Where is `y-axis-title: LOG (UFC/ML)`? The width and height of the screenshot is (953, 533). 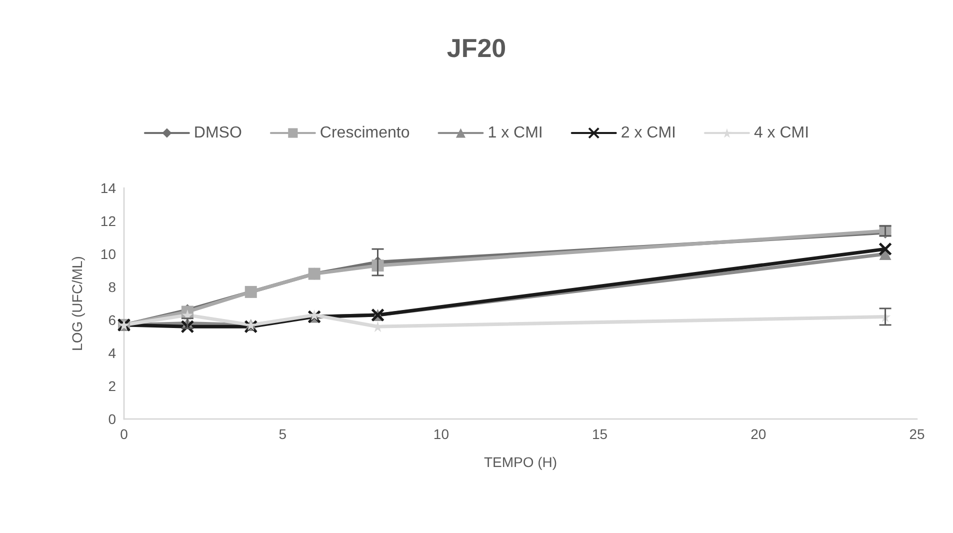
y-axis-title: LOG (UFC/ML) is located at coordinates (77, 303).